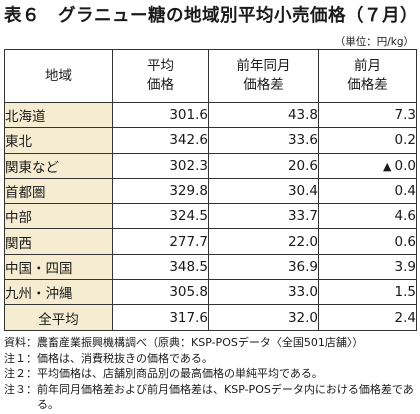 Image resolution: width=420 pixels, height=414 pixels. Describe the element at coordinates (20, 389) in the screenshot. I see `note-label: 注３：` at that location.